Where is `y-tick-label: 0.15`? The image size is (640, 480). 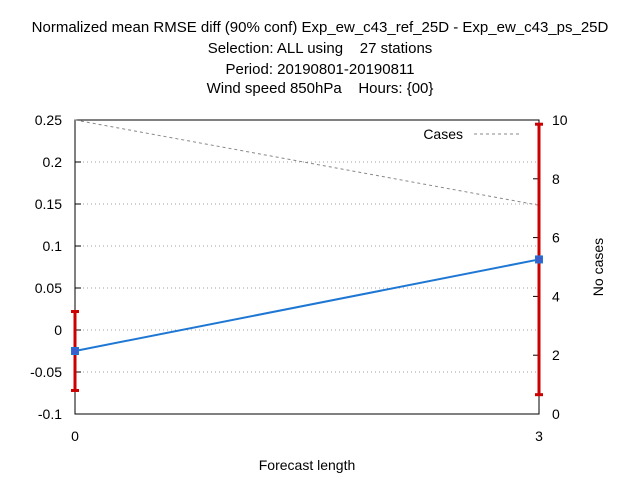
y-tick-label: 0.15 is located at coordinates (48, 204).